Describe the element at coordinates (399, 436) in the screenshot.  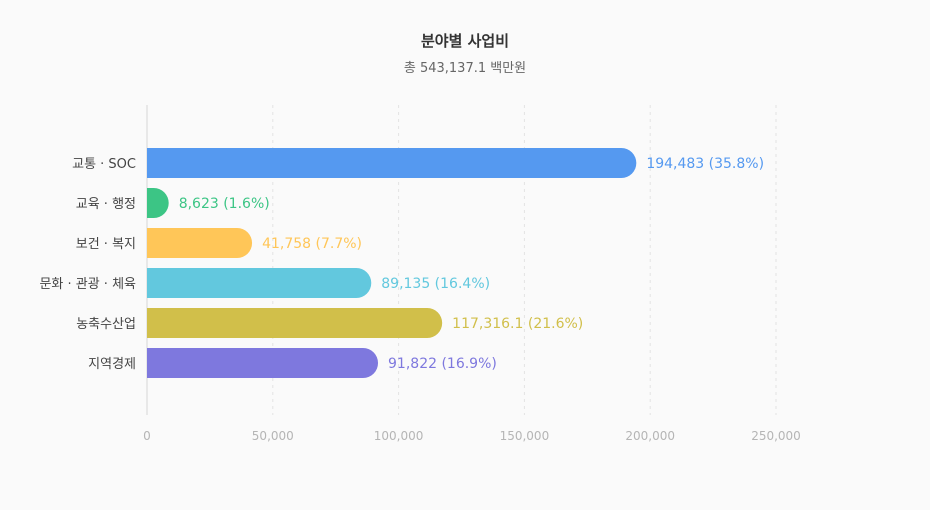
I see `x-tick-label: 100,000` at that location.